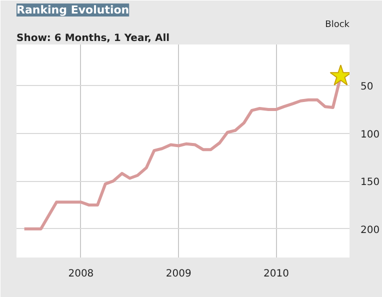  What do you see at coordinates (370, 230) in the screenshot?
I see `y-tick-label: 200` at bounding box center [370, 230].